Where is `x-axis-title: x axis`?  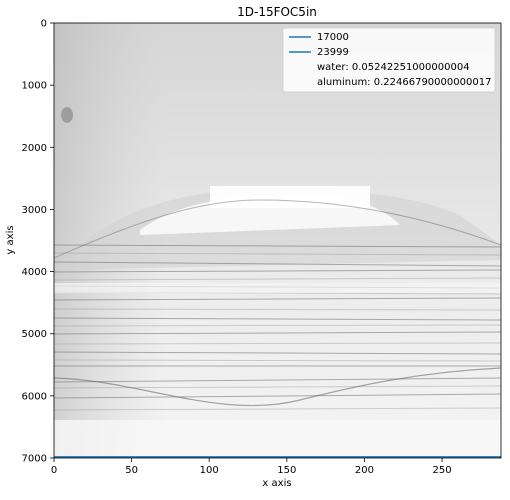 x-axis-title: x axis is located at coordinates (276, 483).